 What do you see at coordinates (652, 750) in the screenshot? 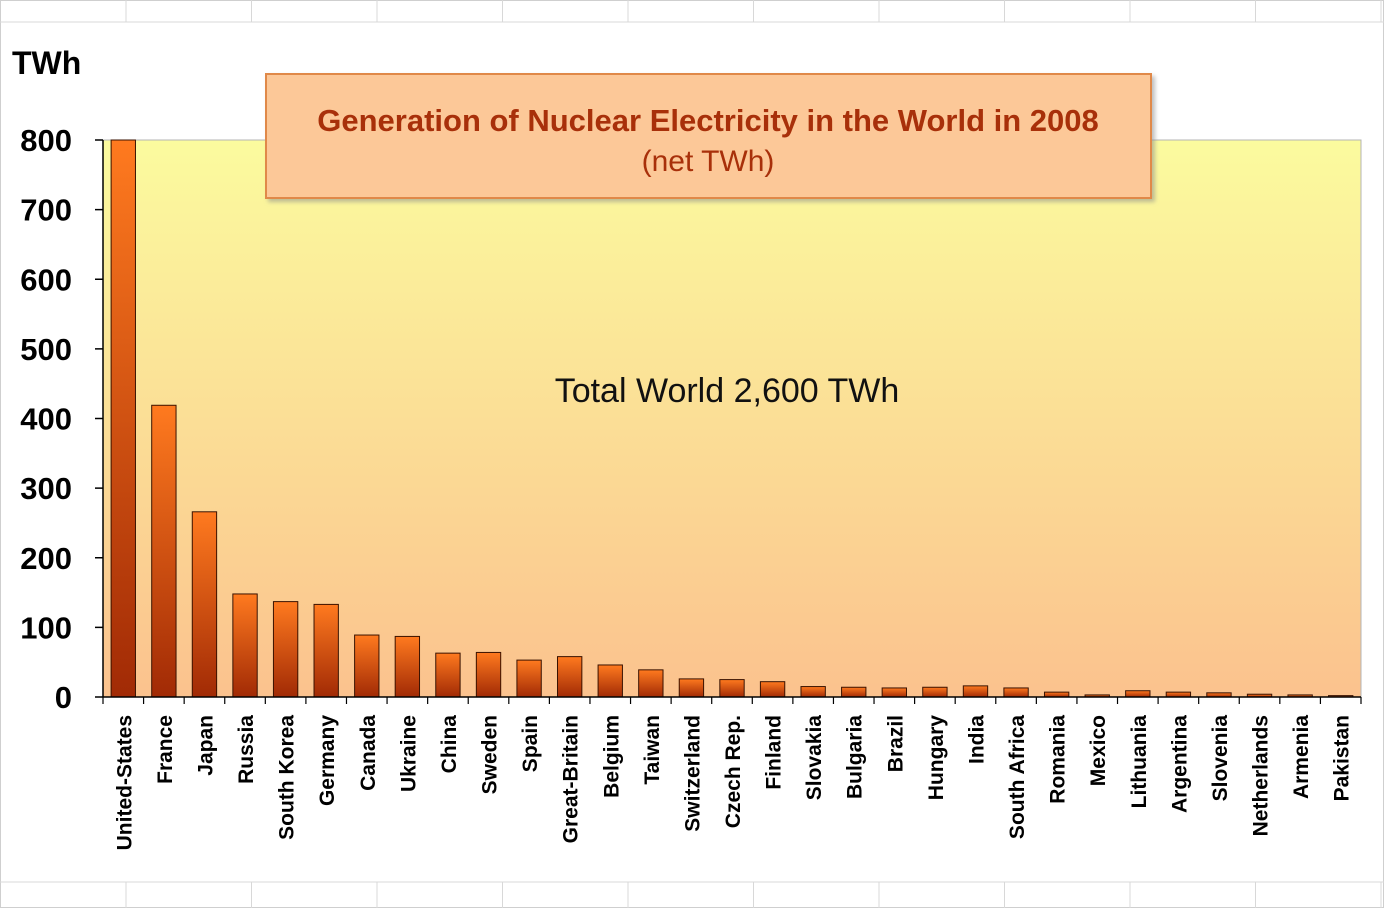
I see `x-tick-label: Taiwan` at bounding box center [652, 750].